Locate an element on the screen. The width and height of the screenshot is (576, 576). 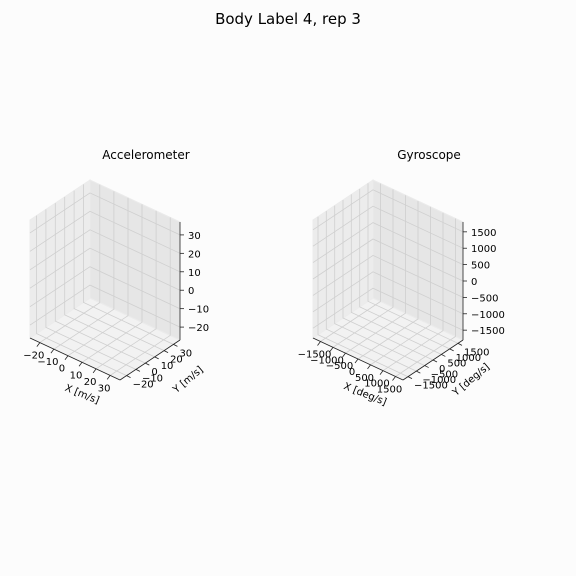
gyroscope-y-tick-label: 1000 is located at coordinates (468, 358).